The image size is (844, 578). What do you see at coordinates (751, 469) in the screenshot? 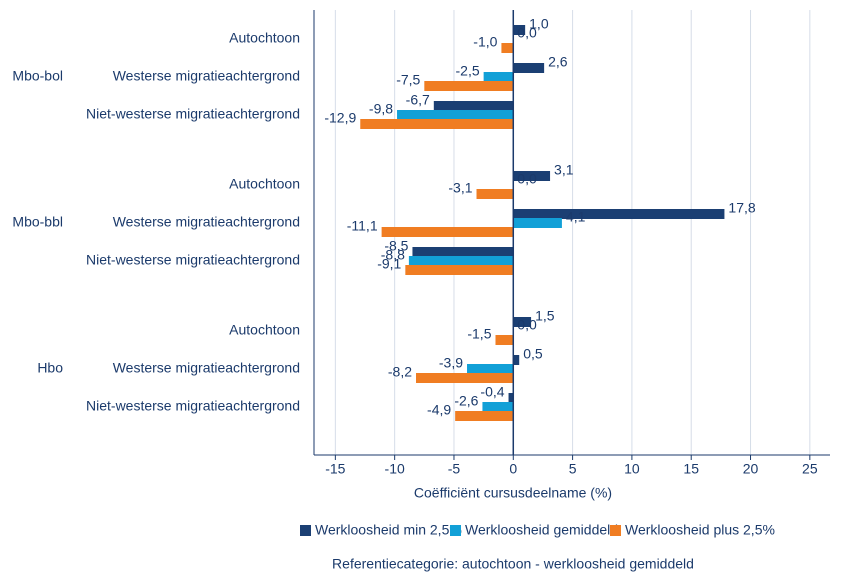
I see `x-tick-label: 20` at bounding box center [751, 469].